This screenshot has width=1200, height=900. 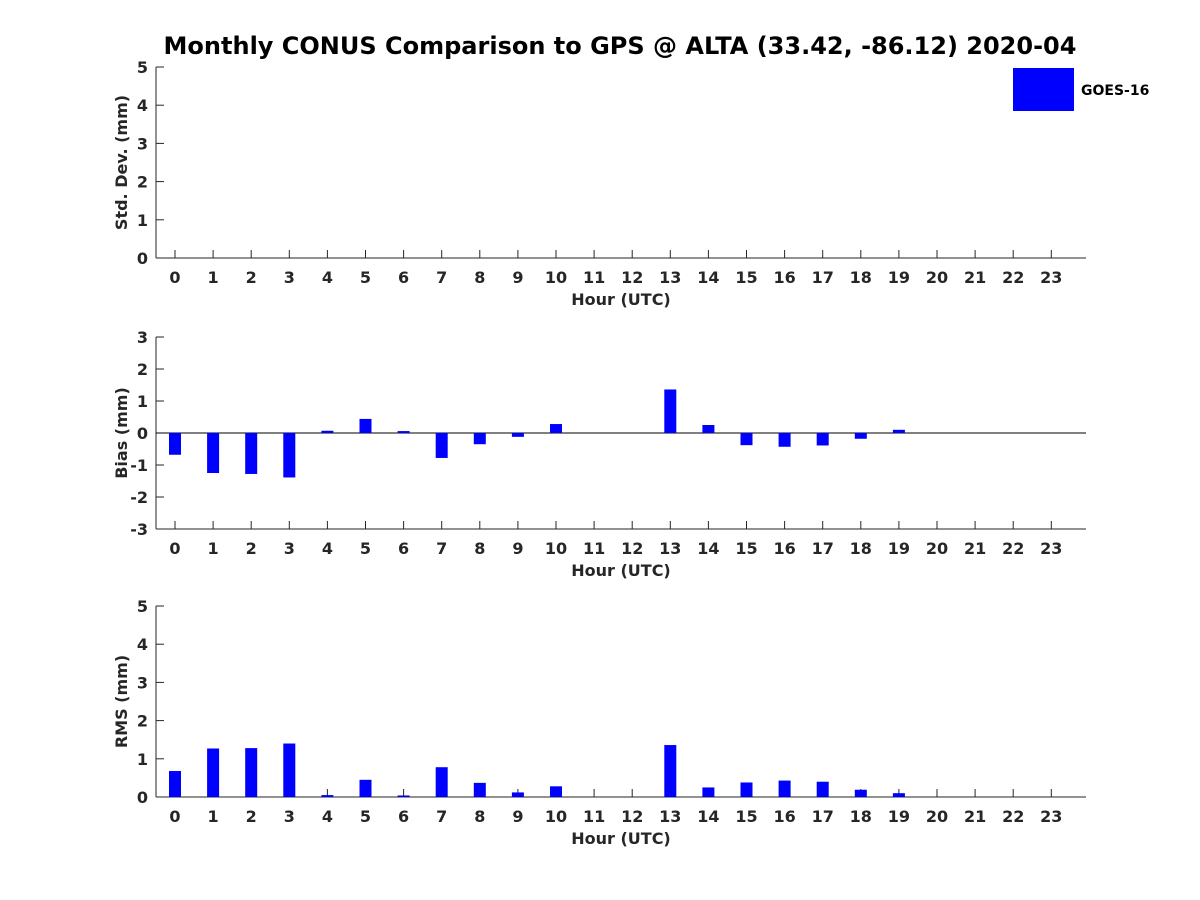 What do you see at coordinates (142, 682) in the screenshot?
I see `y-tick-label: 3` at bounding box center [142, 682].